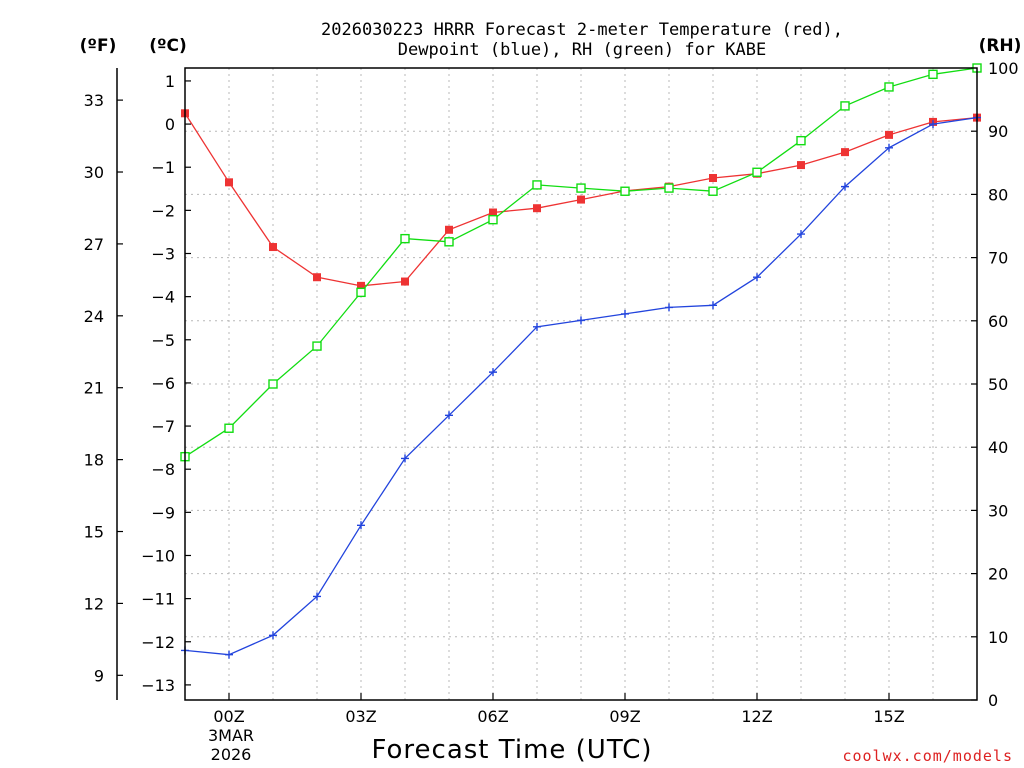 Image resolution: width=1024 pixels, height=768 pixels. I want to click on x-tick-label: 03Z, so click(360, 716).